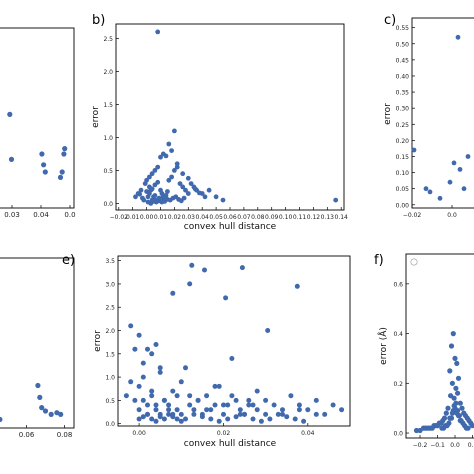 Image resolution: width=474 pixels, height=474 pixels. I want to click on panel-b-ytick-label: 0.5, so click(108, 171).